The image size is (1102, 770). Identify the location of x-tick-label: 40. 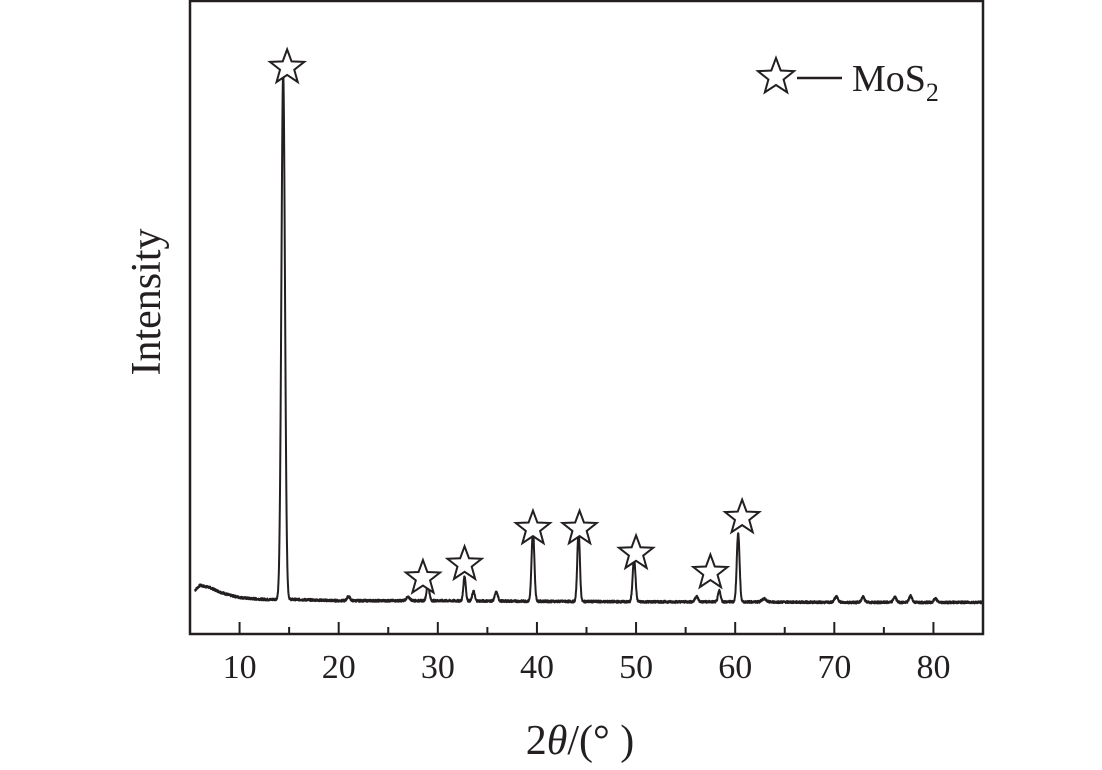
(537, 667).